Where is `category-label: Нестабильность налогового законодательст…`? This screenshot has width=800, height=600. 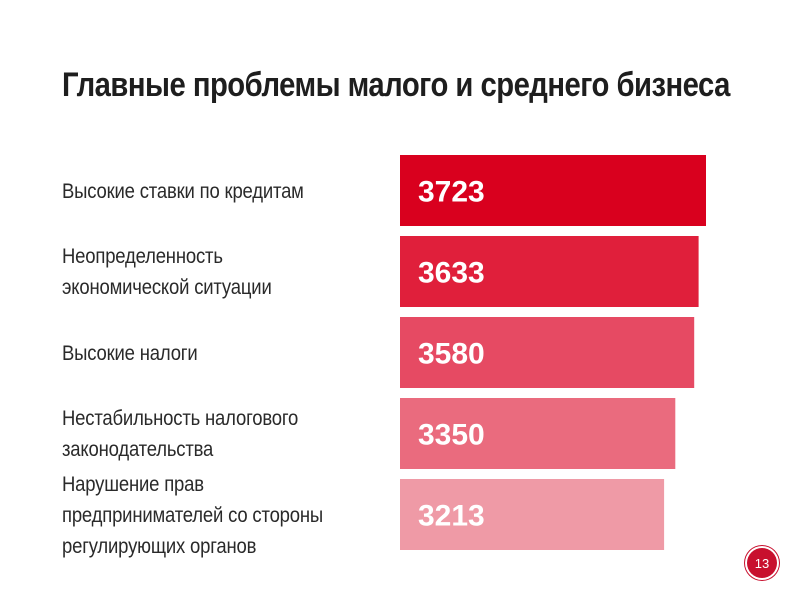 category-label: Нестабильность налогового законодательст… is located at coordinates (180, 434).